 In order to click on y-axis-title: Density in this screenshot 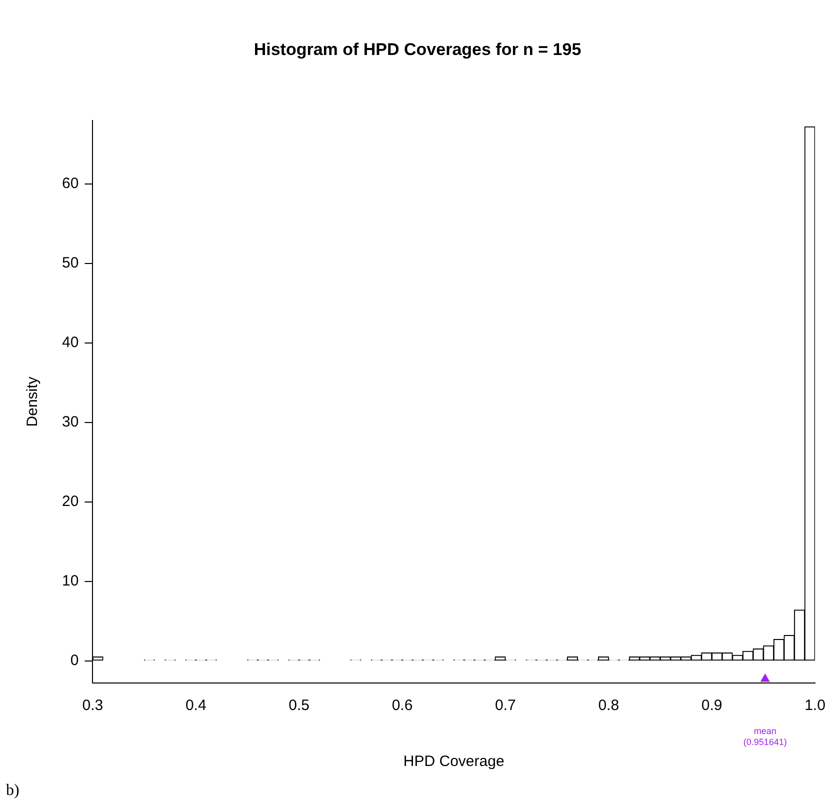, I will do `click(33, 401)`.